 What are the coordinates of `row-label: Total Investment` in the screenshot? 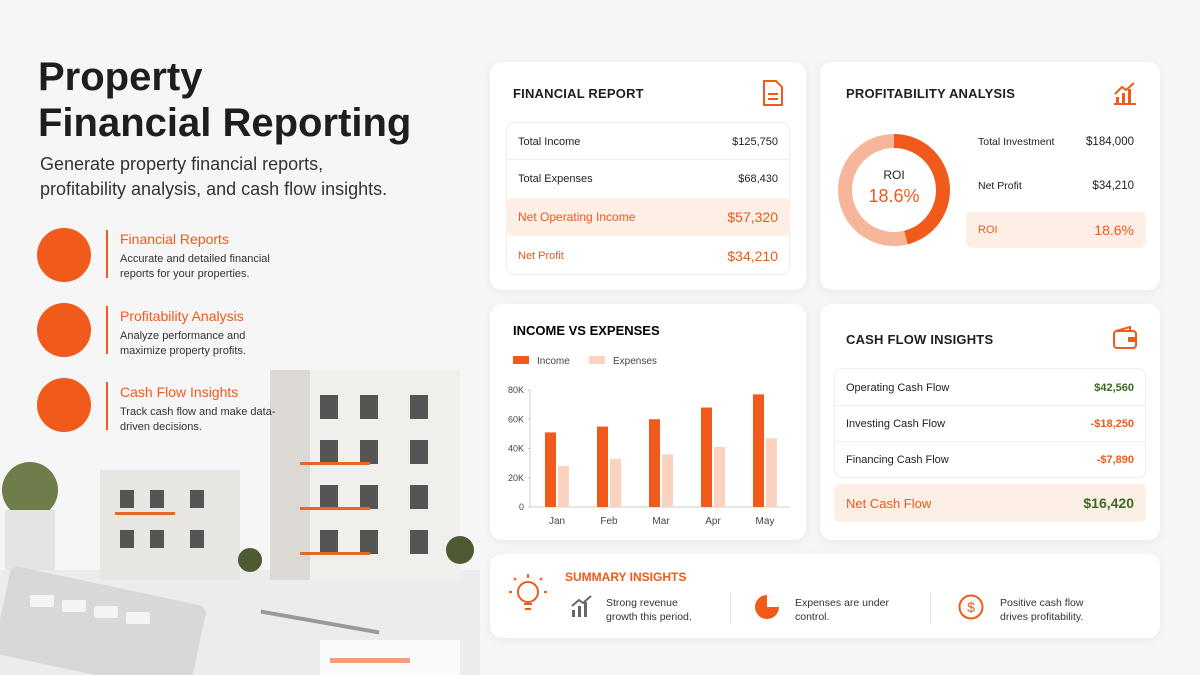 It's located at (1016, 142).